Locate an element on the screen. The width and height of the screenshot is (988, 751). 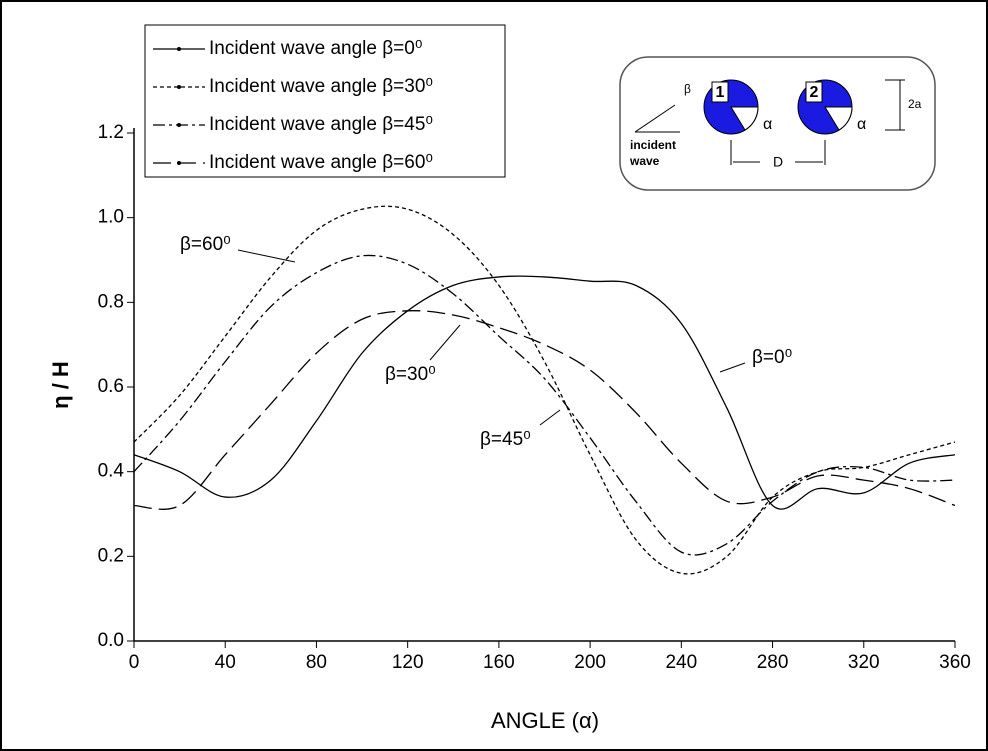
inset-diagram: β 1 2 α α incident wave D 2a is located at coordinates (777, 123).